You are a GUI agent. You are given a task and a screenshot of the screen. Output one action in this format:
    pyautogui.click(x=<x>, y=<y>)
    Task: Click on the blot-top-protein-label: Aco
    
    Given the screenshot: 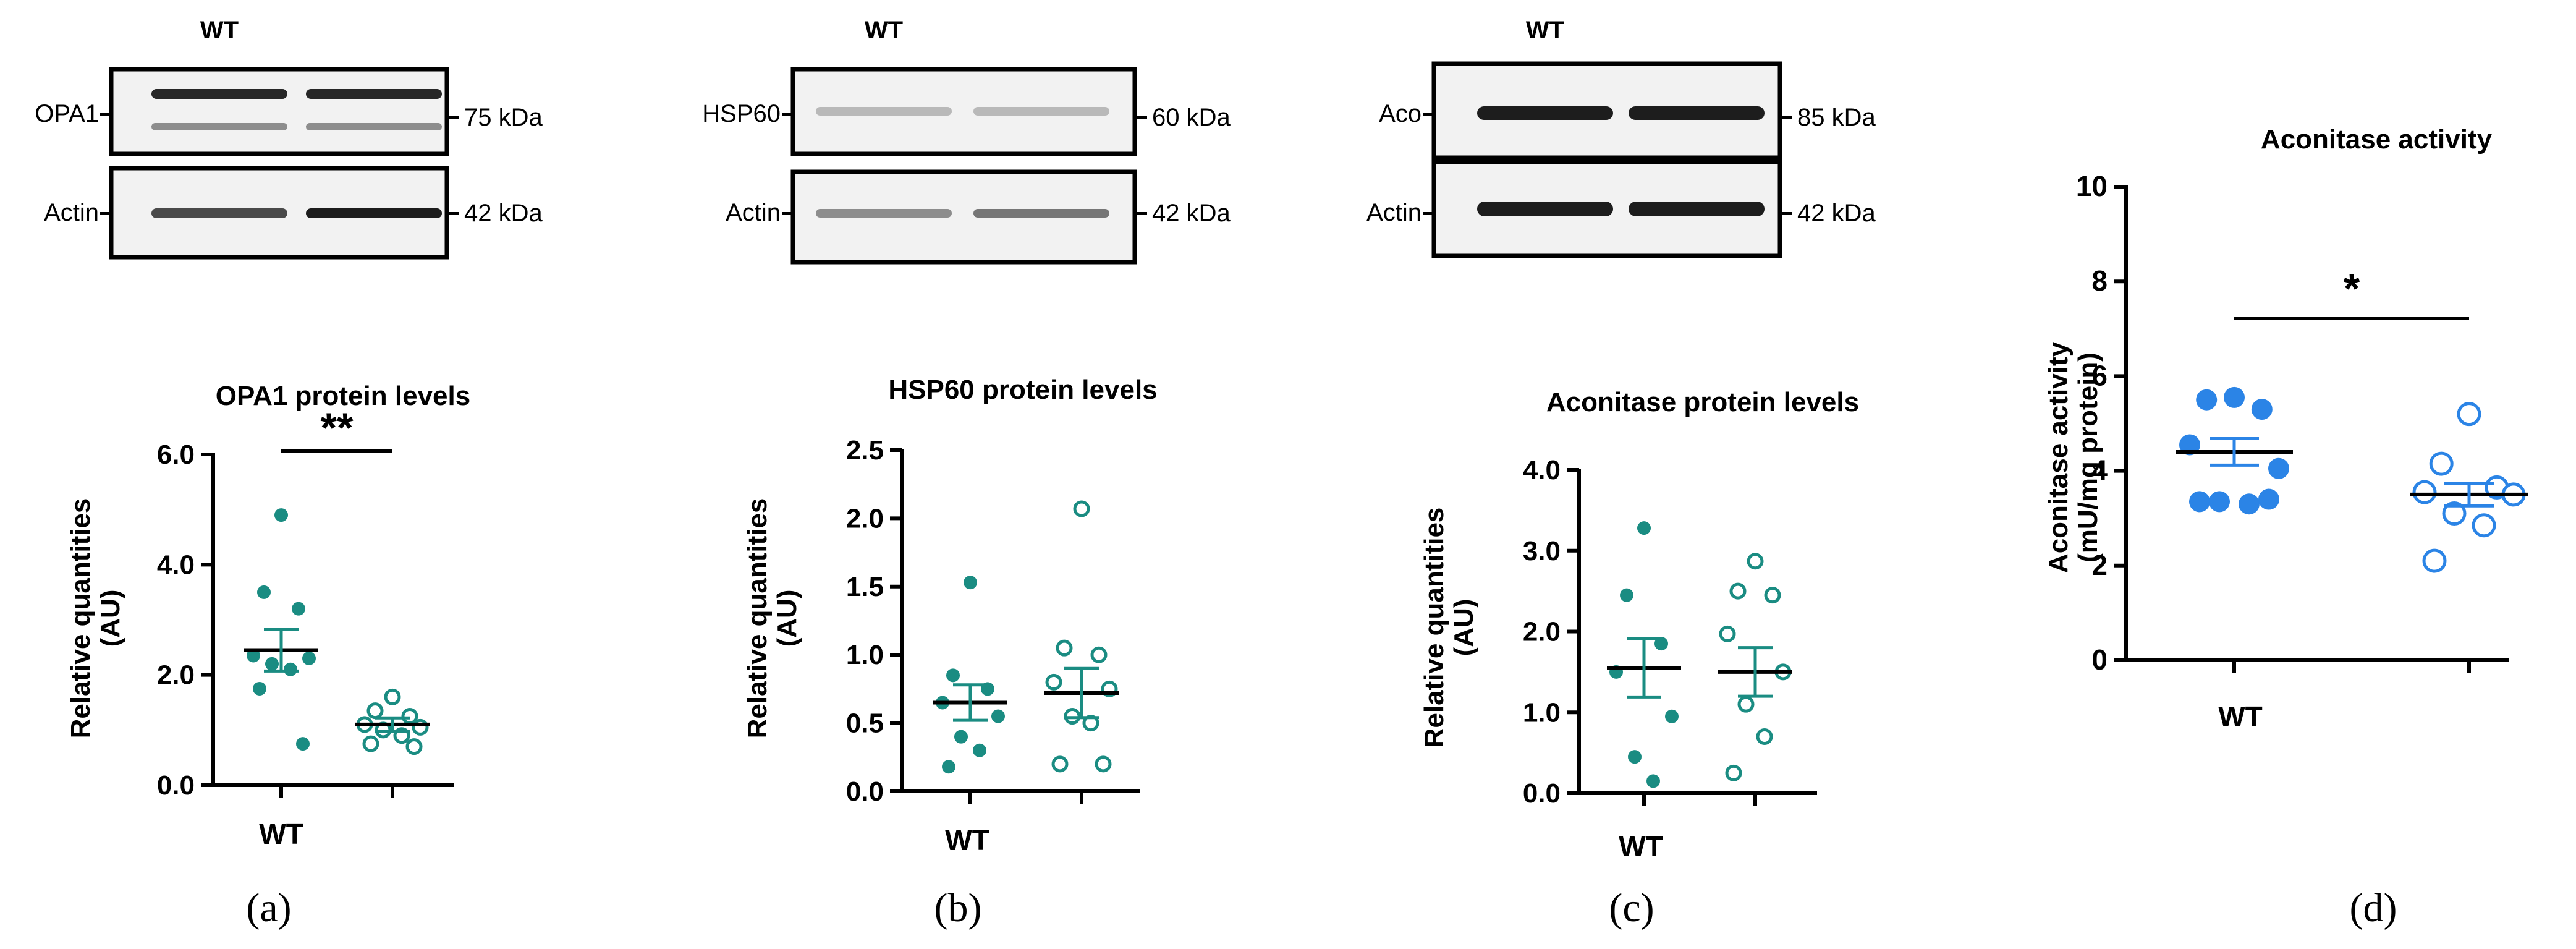 What is the action you would take?
    pyautogui.click(x=1400, y=113)
    